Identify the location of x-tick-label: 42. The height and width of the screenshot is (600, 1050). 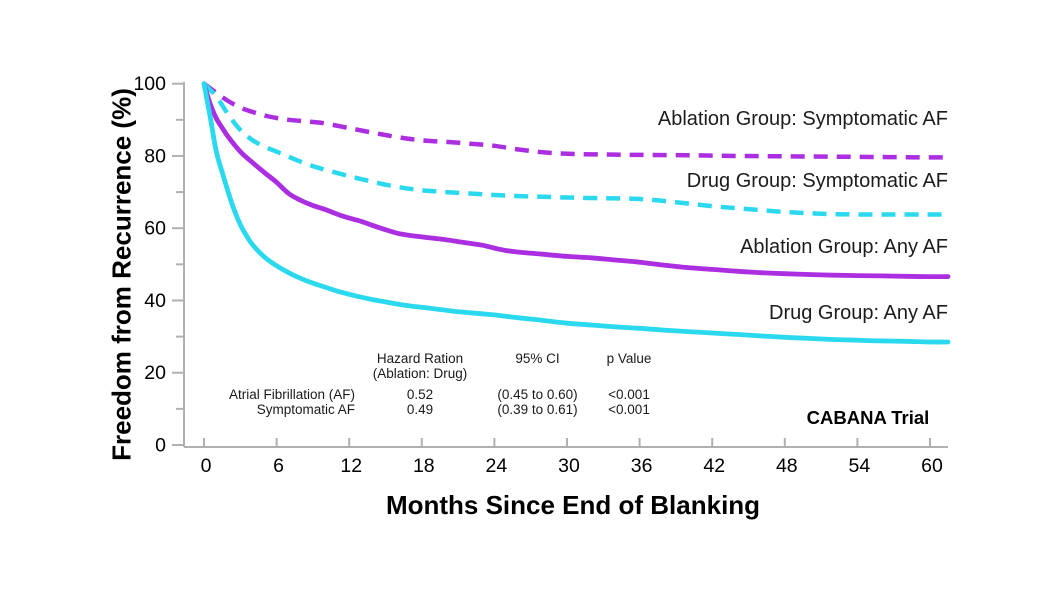
(714, 466).